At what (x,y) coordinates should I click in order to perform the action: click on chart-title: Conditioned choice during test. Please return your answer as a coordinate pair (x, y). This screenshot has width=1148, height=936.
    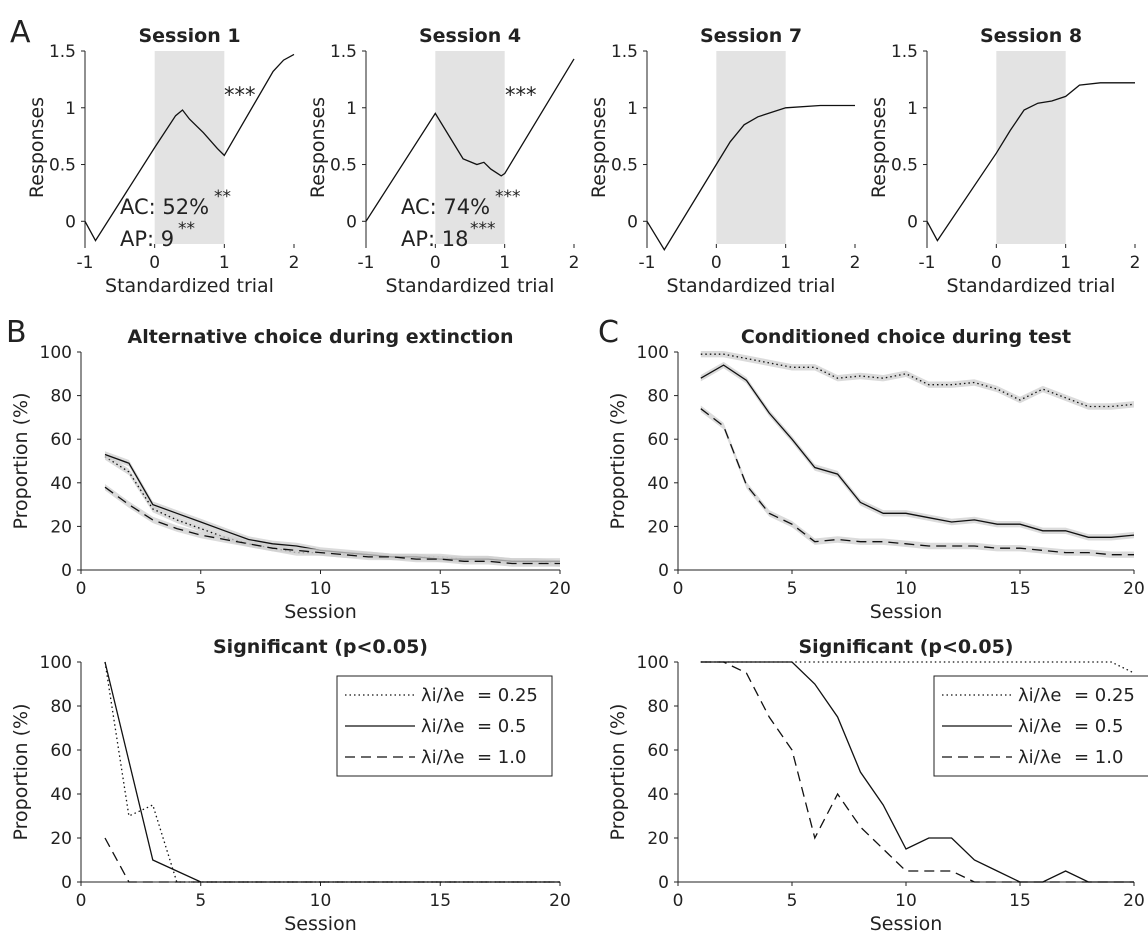
    Looking at the image, I should click on (906, 337).